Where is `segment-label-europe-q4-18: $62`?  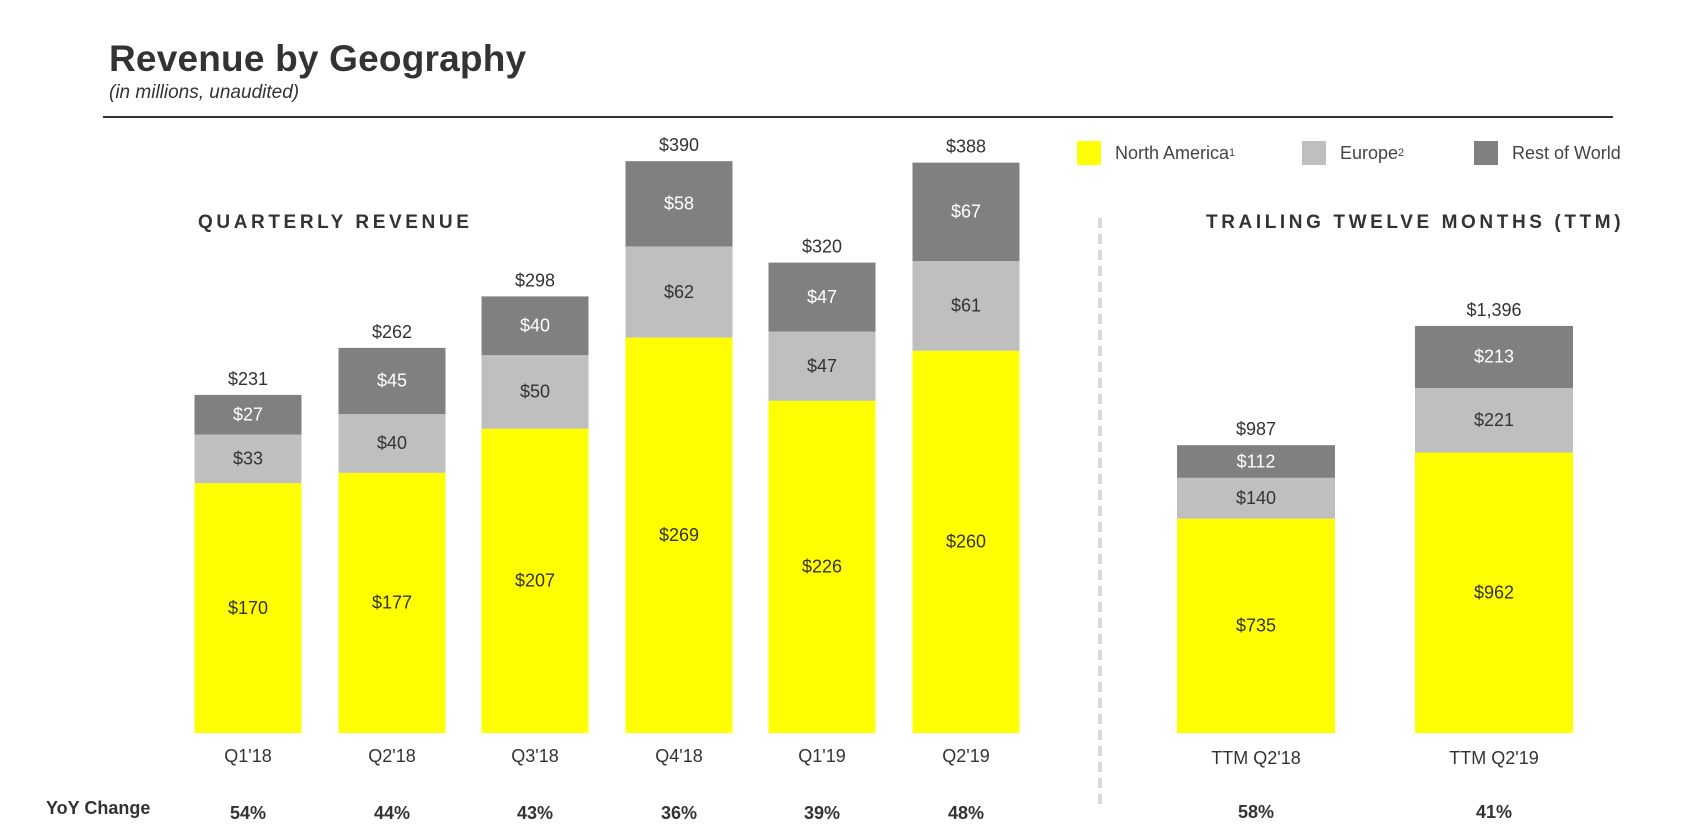
segment-label-europe-q4-18: $62 is located at coordinates (679, 292).